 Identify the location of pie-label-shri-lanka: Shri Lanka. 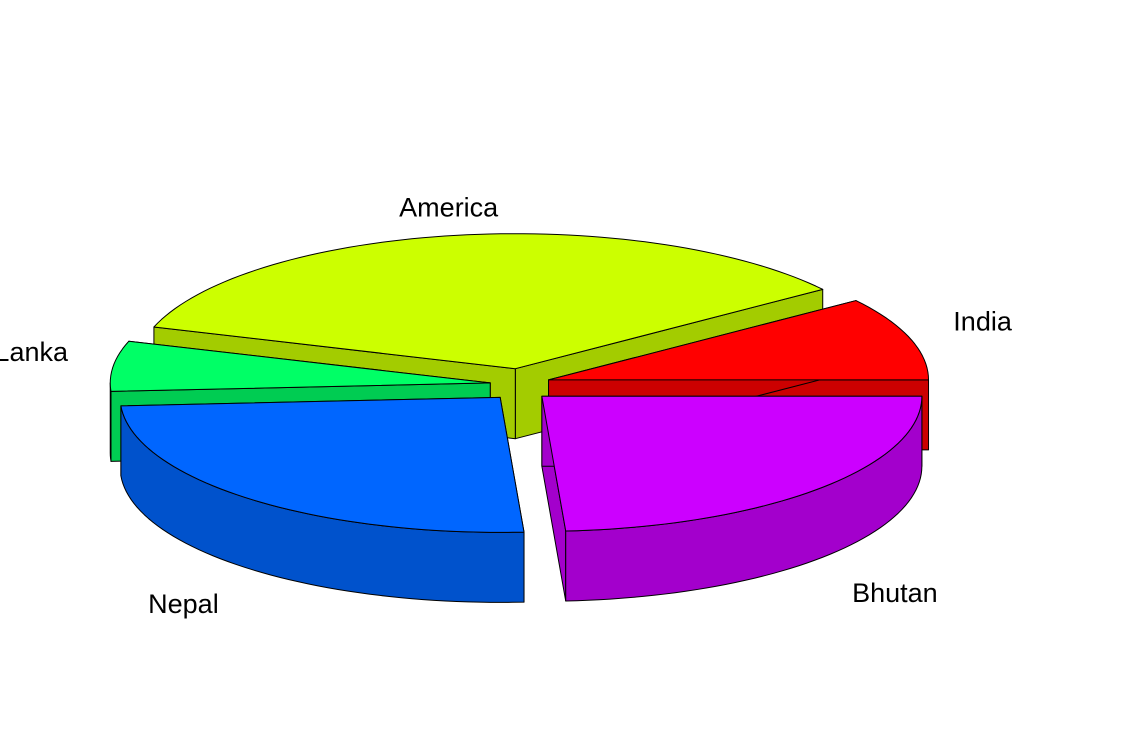
(34, 352).